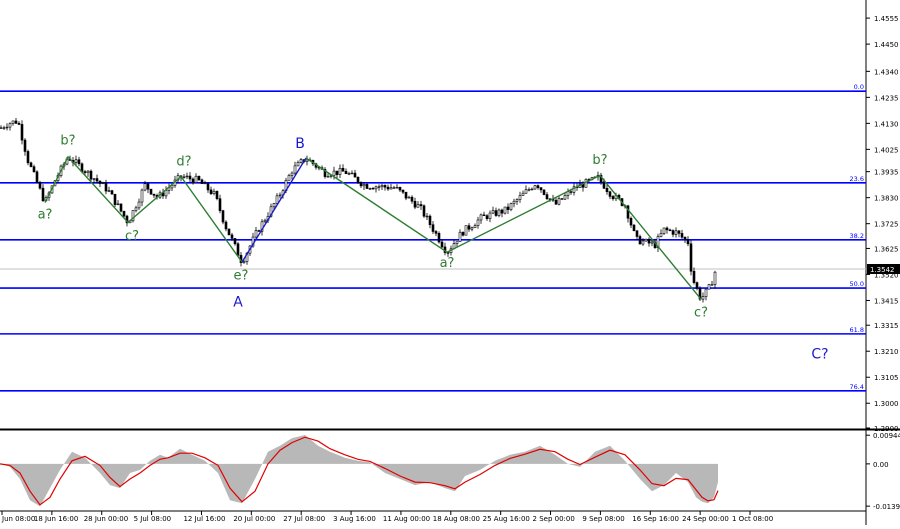 The width and height of the screenshot is (900, 529). Describe the element at coordinates (752, 519) in the screenshot. I see `x-tick-label: 1 Oct 08:00` at that location.